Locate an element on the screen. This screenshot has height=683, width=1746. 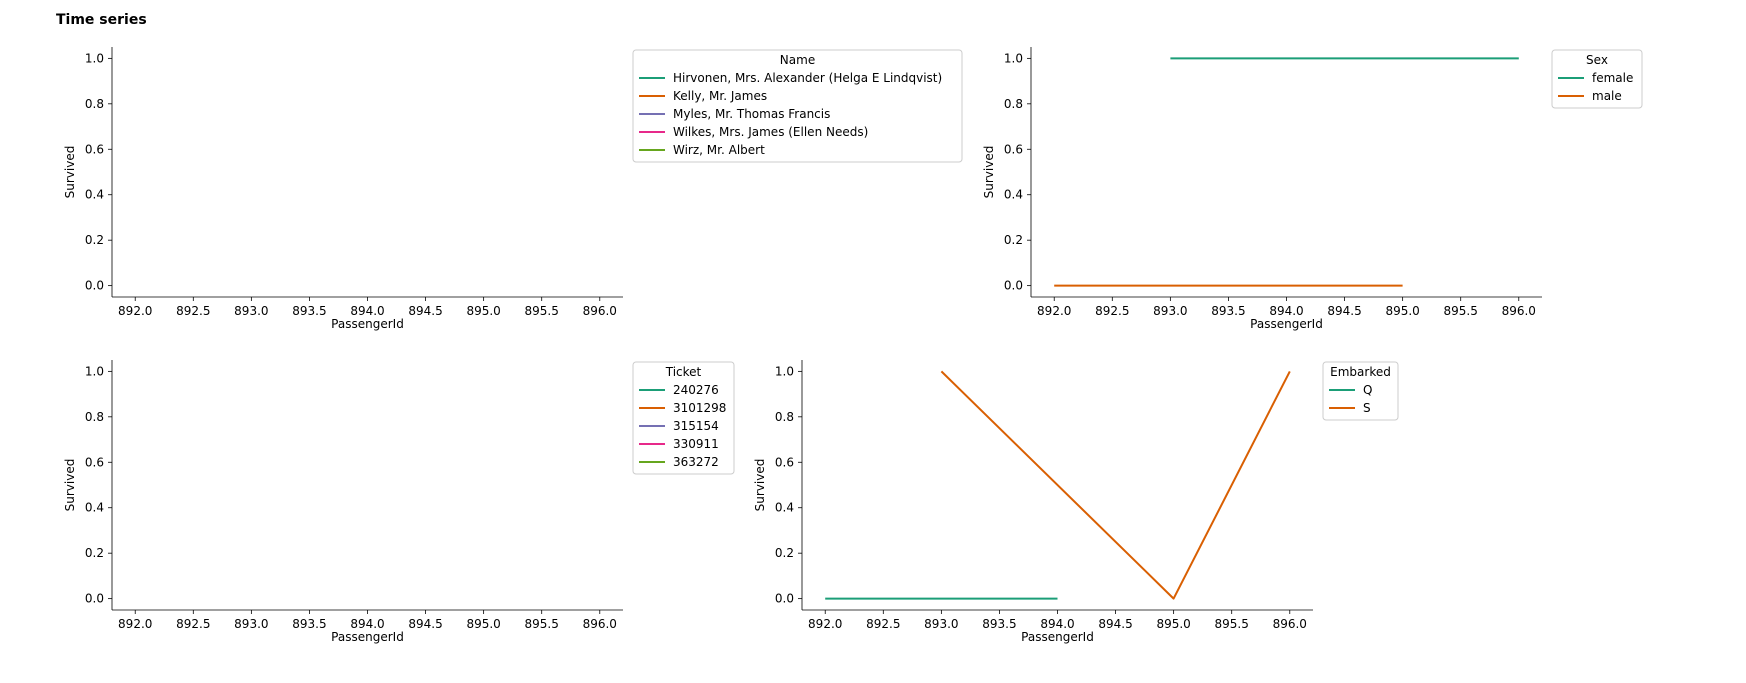
legend-entry-label: female is located at coordinates (1612, 78).